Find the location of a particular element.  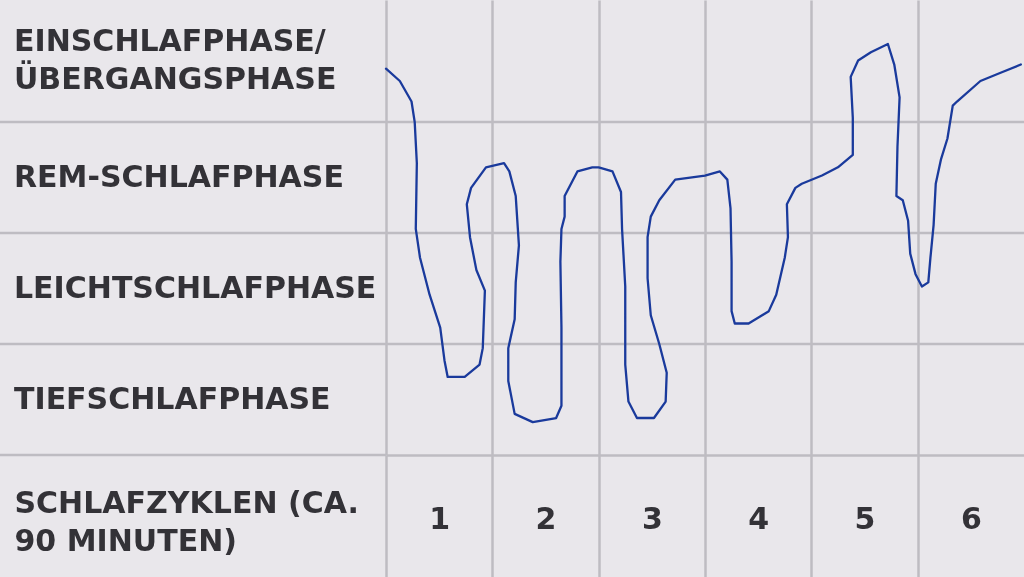

x-axis-title: SCHLAFZYKLEN (CA. 90 MINUTEN) is located at coordinates (186, 521).